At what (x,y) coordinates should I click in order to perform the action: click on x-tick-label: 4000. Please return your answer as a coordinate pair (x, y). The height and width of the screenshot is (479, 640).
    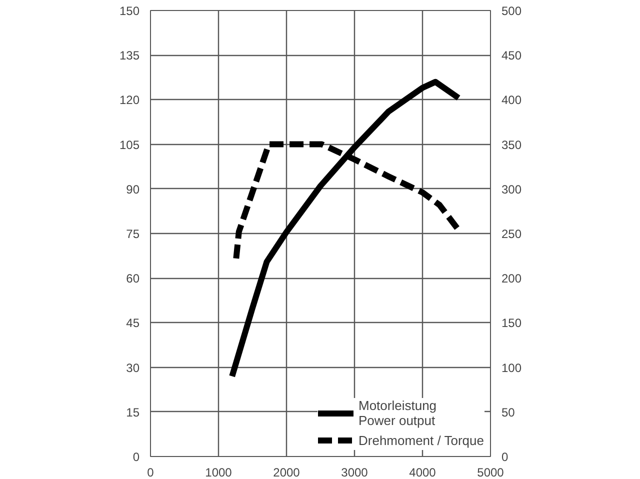
    Looking at the image, I should click on (422, 472).